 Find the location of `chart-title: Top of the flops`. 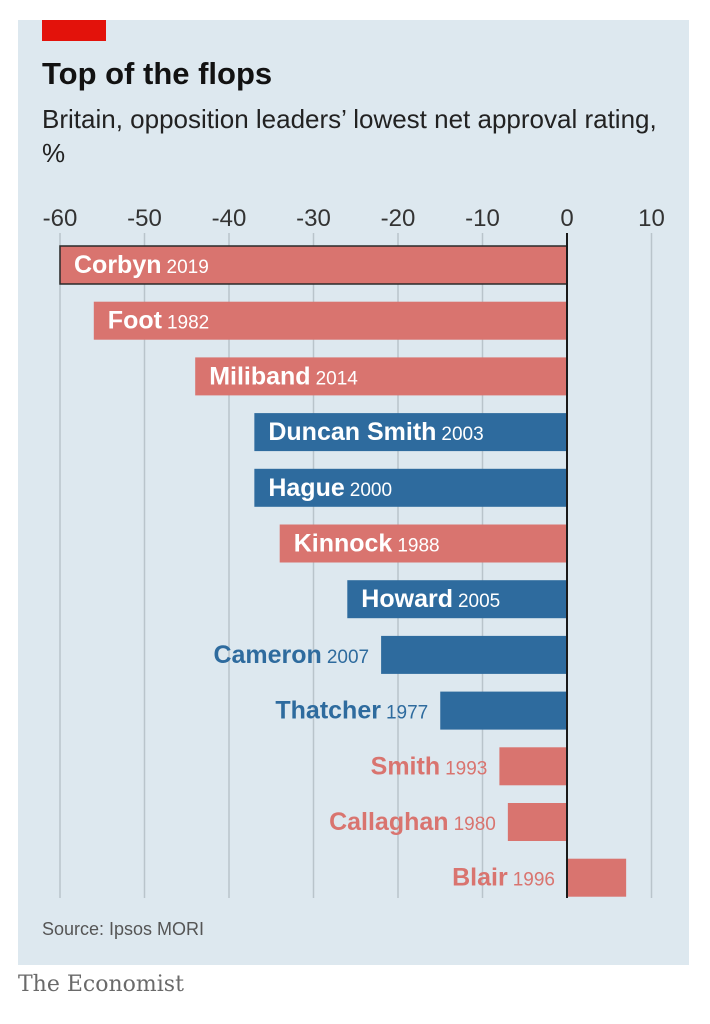

chart-title: Top of the flops is located at coordinates (157, 73).